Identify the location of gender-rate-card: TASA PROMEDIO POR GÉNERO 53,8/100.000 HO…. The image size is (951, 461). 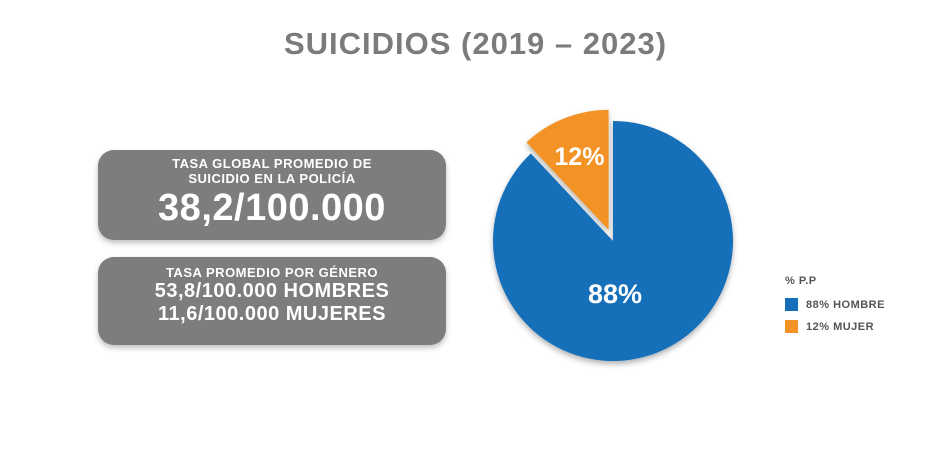
(272, 301).